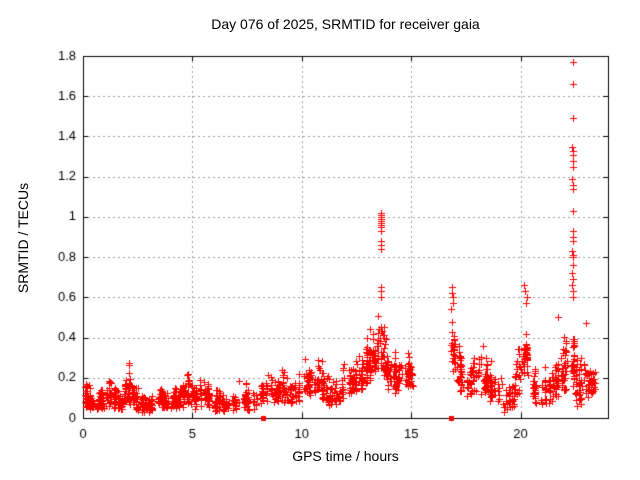 The width and height of the screenshot is (640, 480). What do you see at coordinates (23, 238) in the screenshot?
I see `y-axis-label: SRMTID / TECUs` at bounding box center [23, 238].